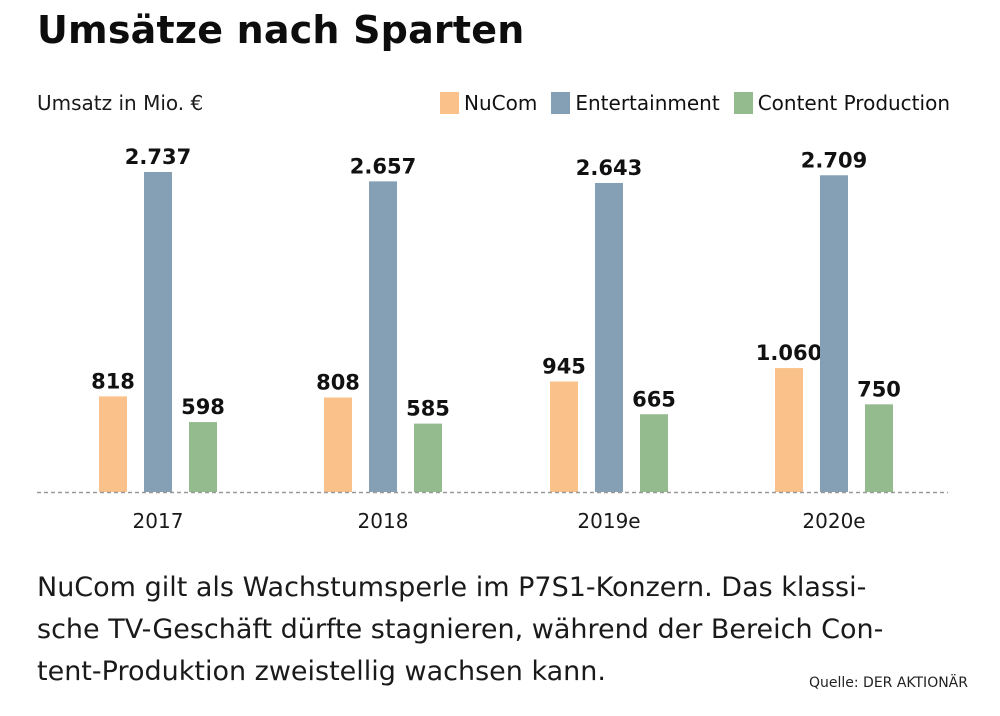 The width and height of the screenshot is (1000, 716). What do you see at coordinates (158, 332) in the screenshot?
I see `bar-entertainment-2017` at bounding box center [158, 332].